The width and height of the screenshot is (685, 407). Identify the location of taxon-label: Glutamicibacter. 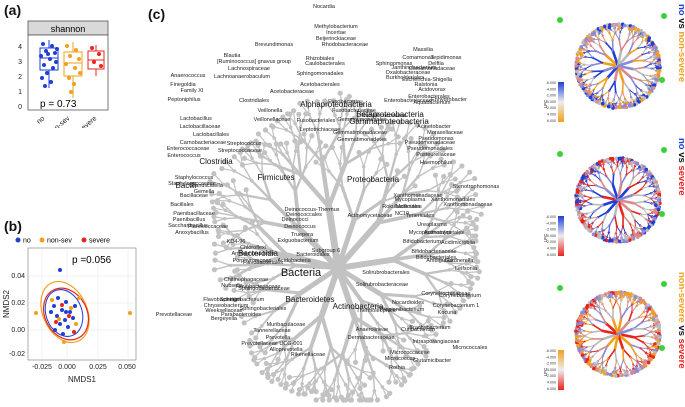
(432, 361).